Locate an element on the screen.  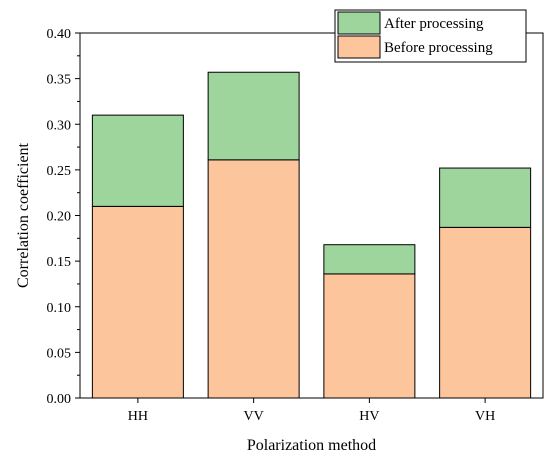
y-tick-label: 0.00 is located at coordinates (59, 399).